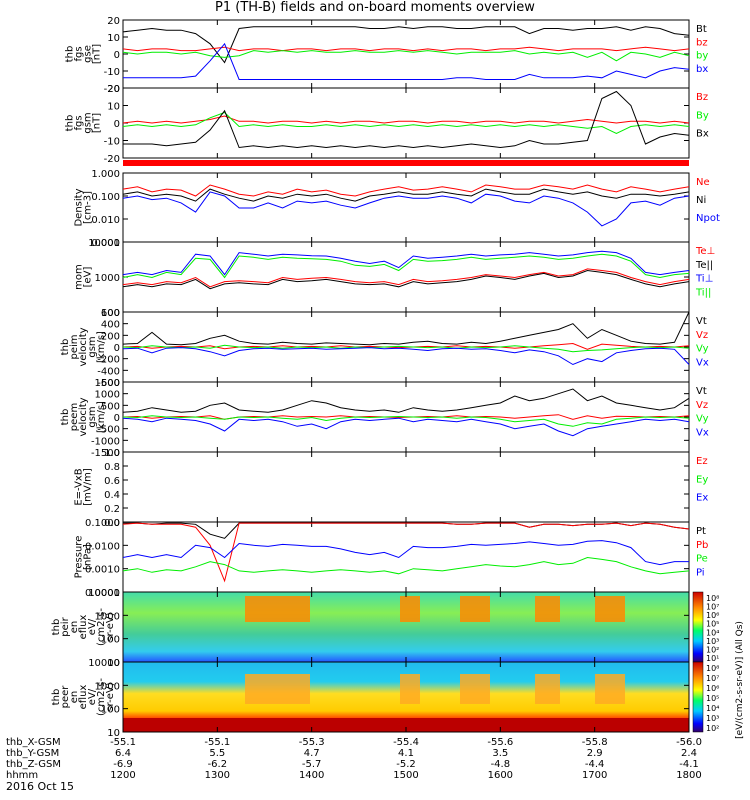  What do you see at coordinates (123, 742) in the screenshot?
I see `xaxis-value-x: -55.1` at bounding box center [123, 742].